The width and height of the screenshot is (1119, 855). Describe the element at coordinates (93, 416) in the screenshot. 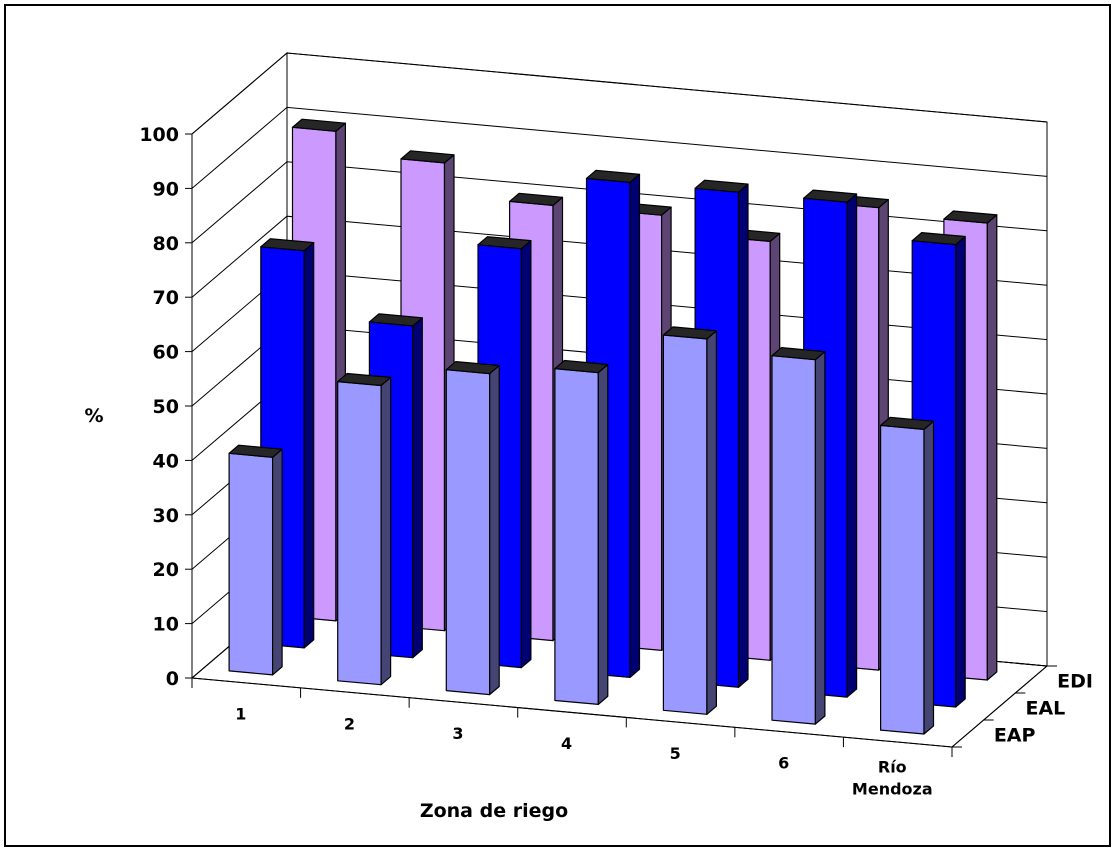

I see `y-axis-title: %` at that location.